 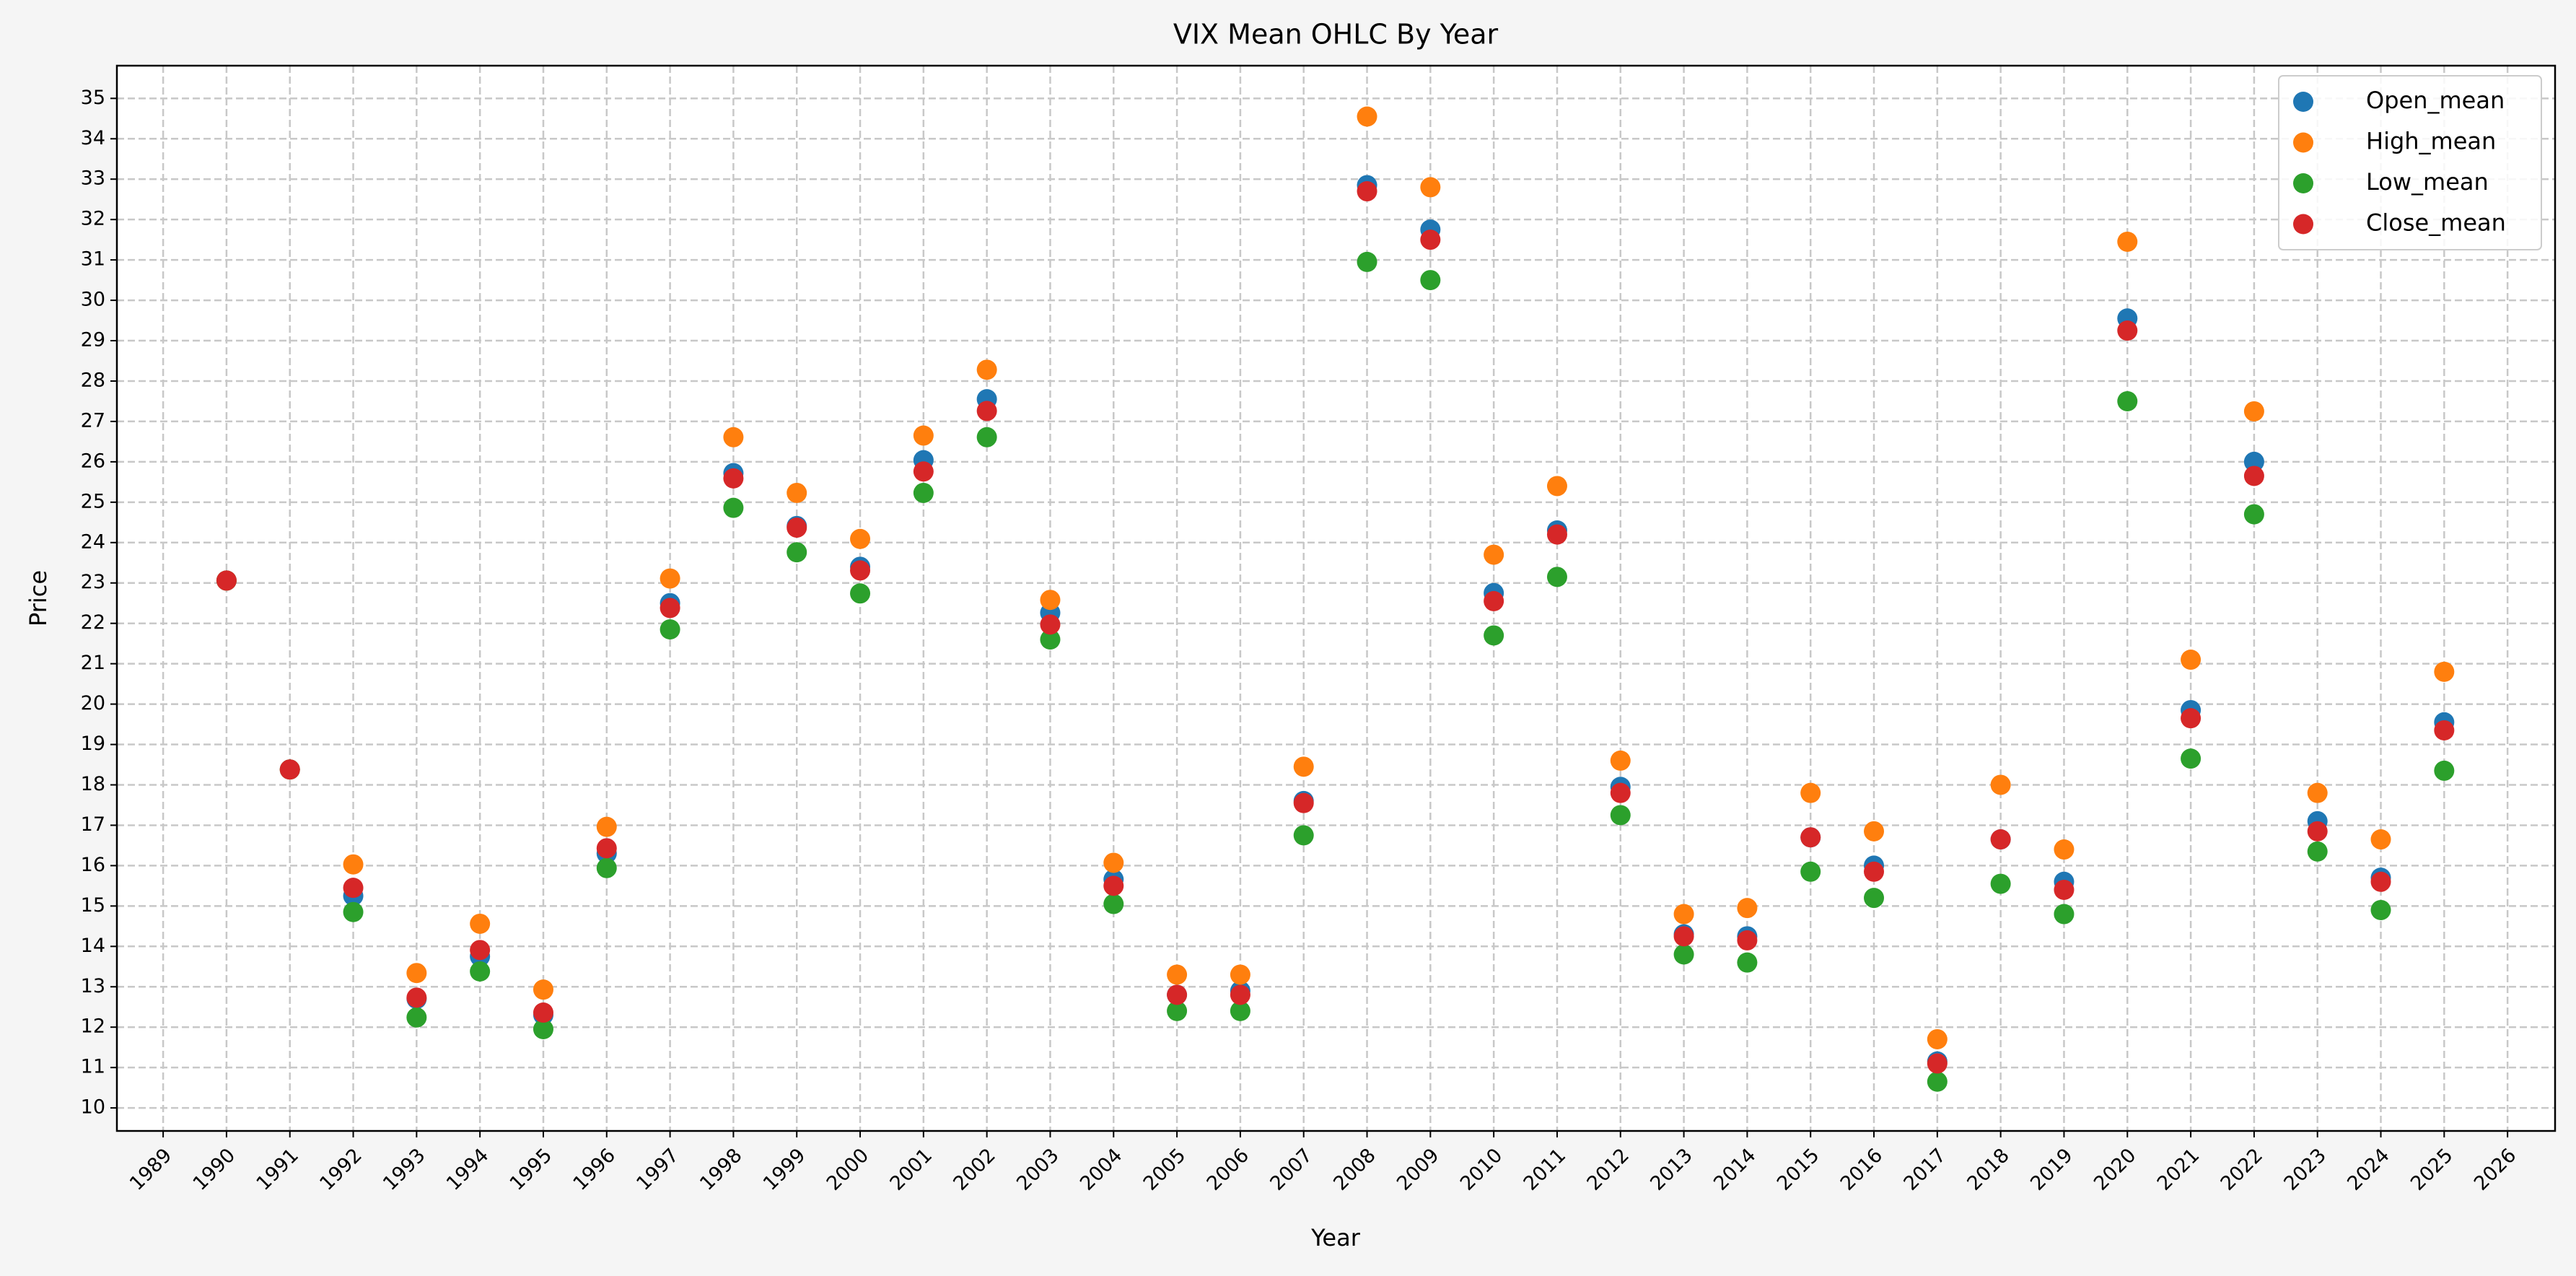 What do you see at coordinates (93, 784) in the screenshot?
I see `y-tick-label: 18` at bounding box center [93, 784].